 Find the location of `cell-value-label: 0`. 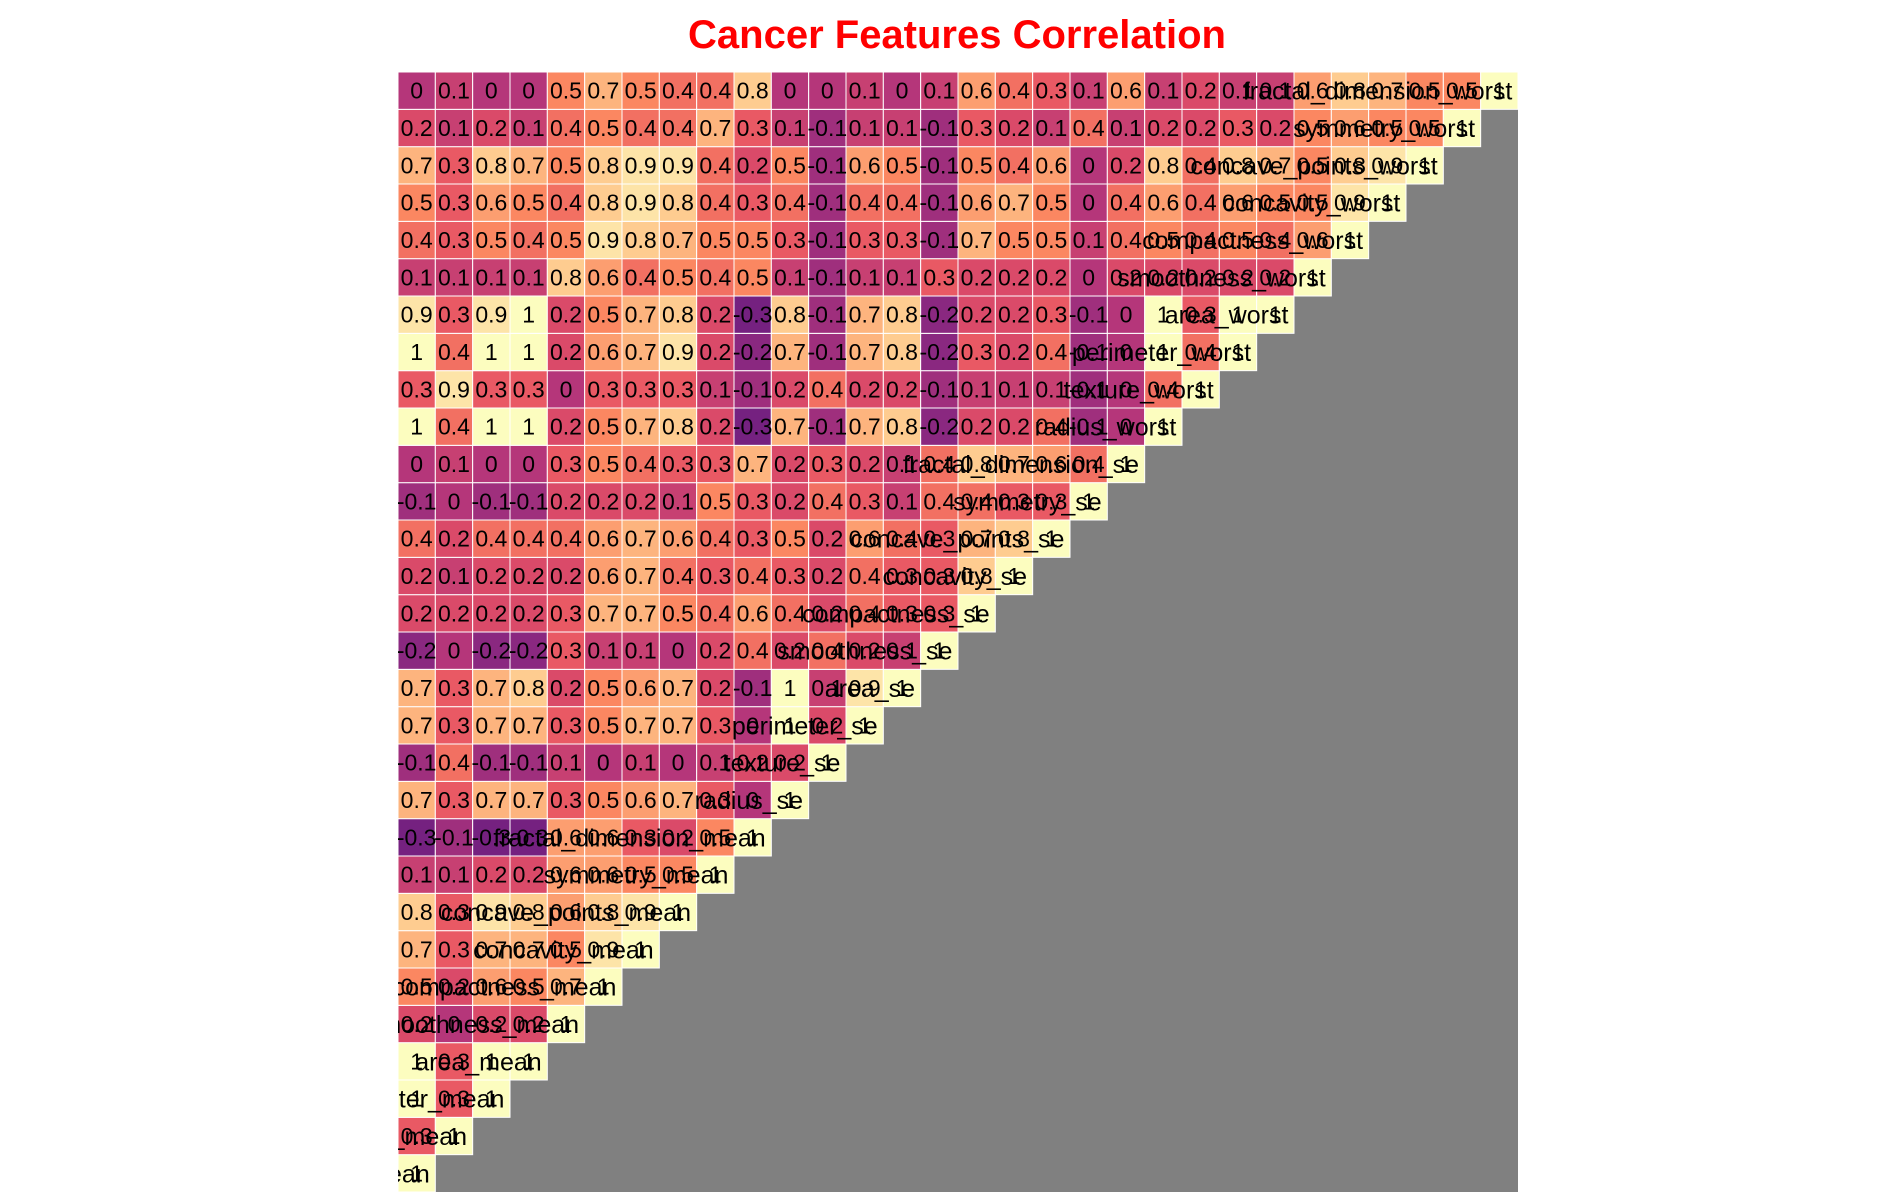

cell-value-label: 0 is located at coordinates (752, 800).